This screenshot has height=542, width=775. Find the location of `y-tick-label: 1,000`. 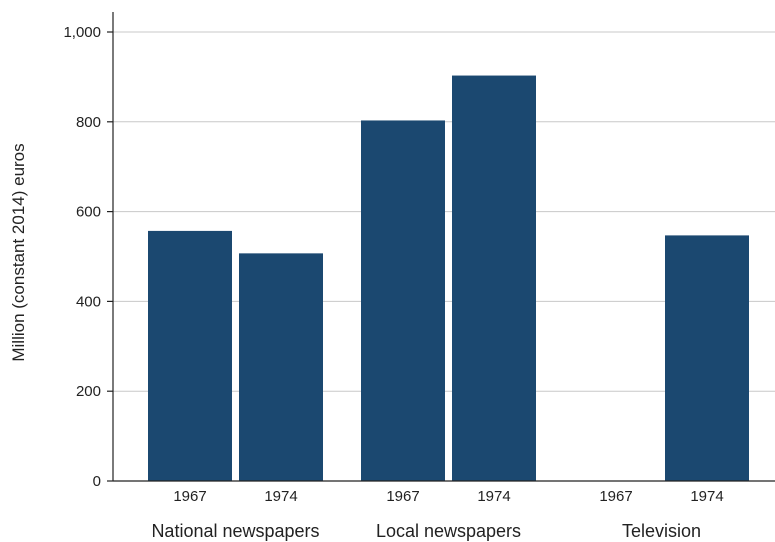

y-tick-label: 1,000 is located at coordinates (82, 32).